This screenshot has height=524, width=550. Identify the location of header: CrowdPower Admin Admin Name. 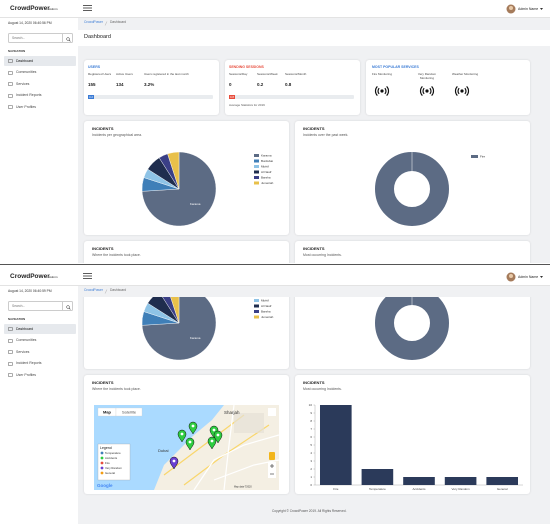
(275, 9).